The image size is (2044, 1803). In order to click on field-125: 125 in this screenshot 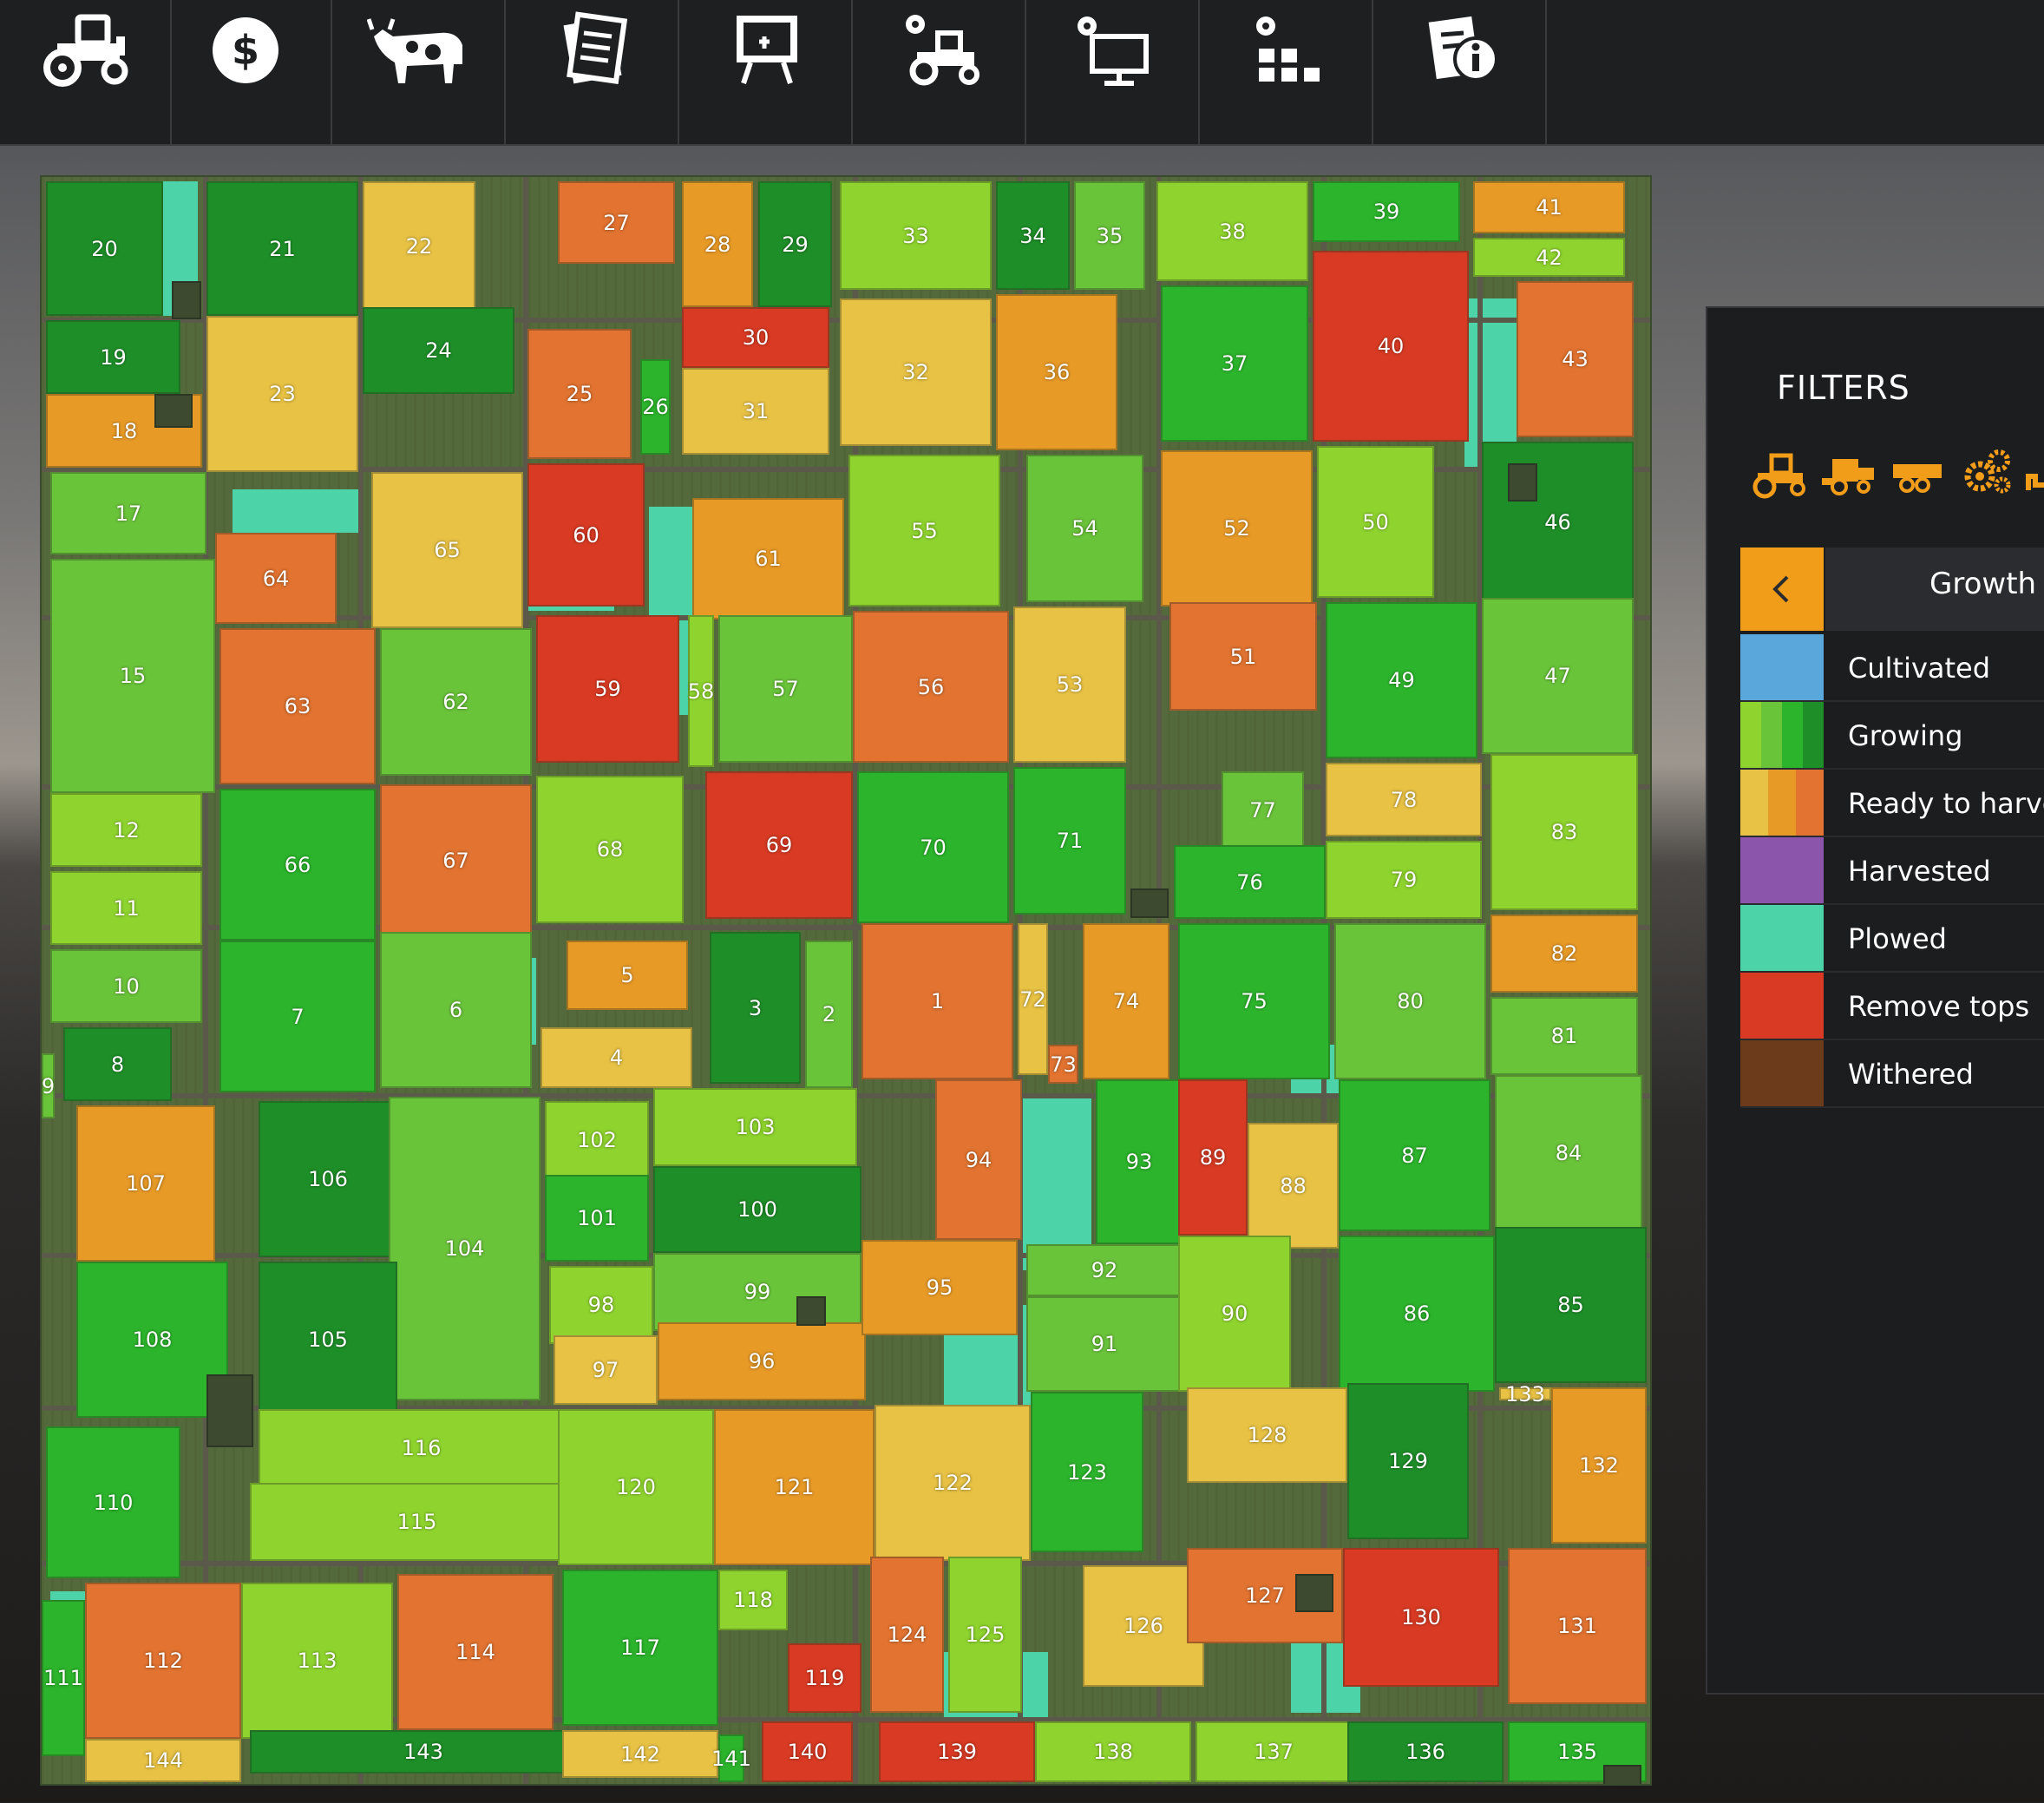, I will do `click(985, 1635)`.